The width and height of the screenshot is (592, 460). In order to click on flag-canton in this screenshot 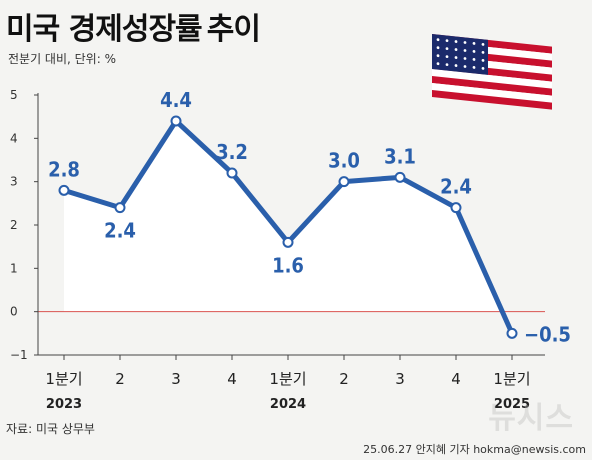, I will do `click(460, 54)`.